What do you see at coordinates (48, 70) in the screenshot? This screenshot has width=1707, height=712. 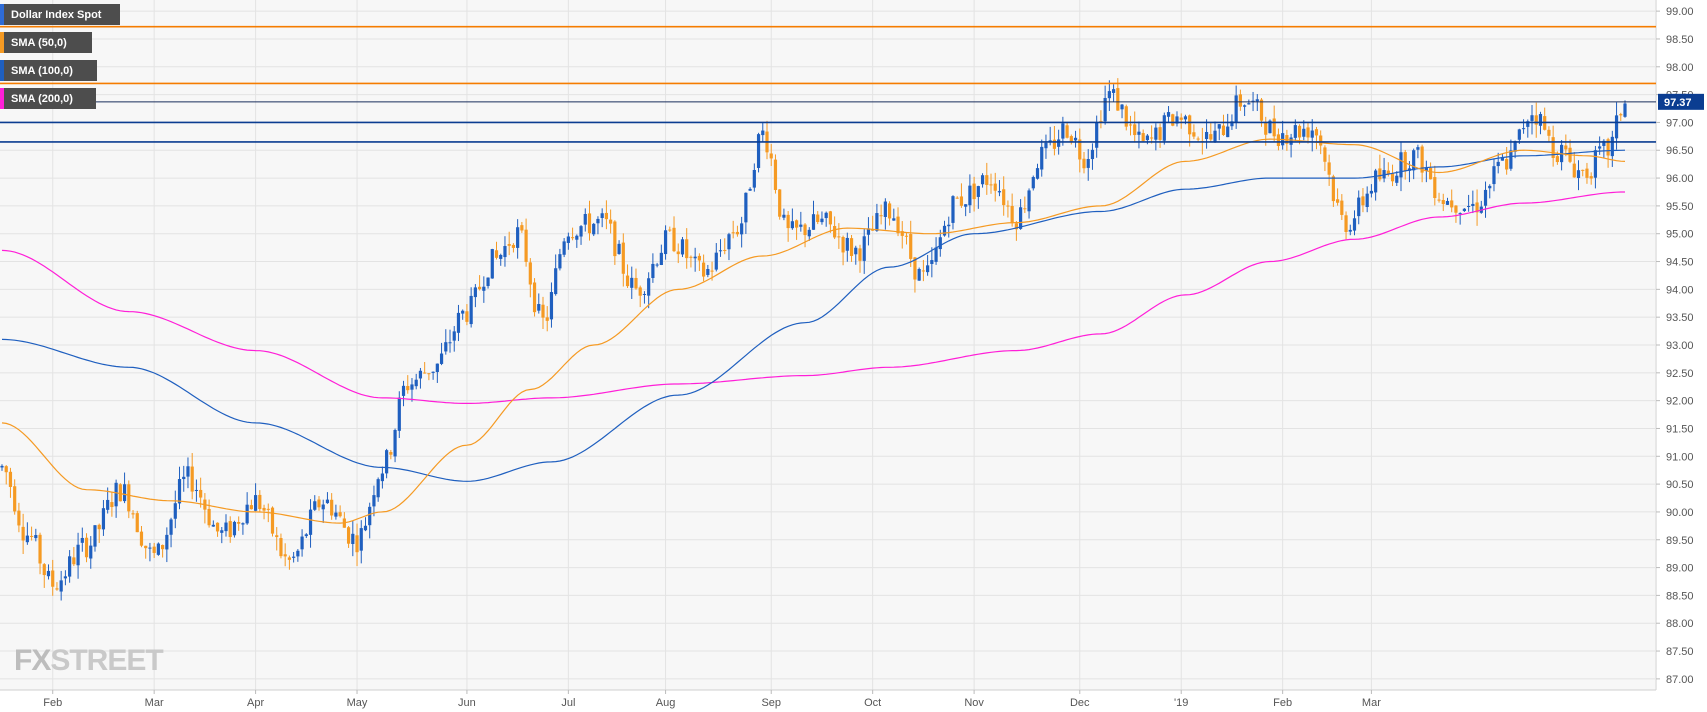 I see `legend-item-sma100: SMA (100,0)` at bounding box center [48, 70].